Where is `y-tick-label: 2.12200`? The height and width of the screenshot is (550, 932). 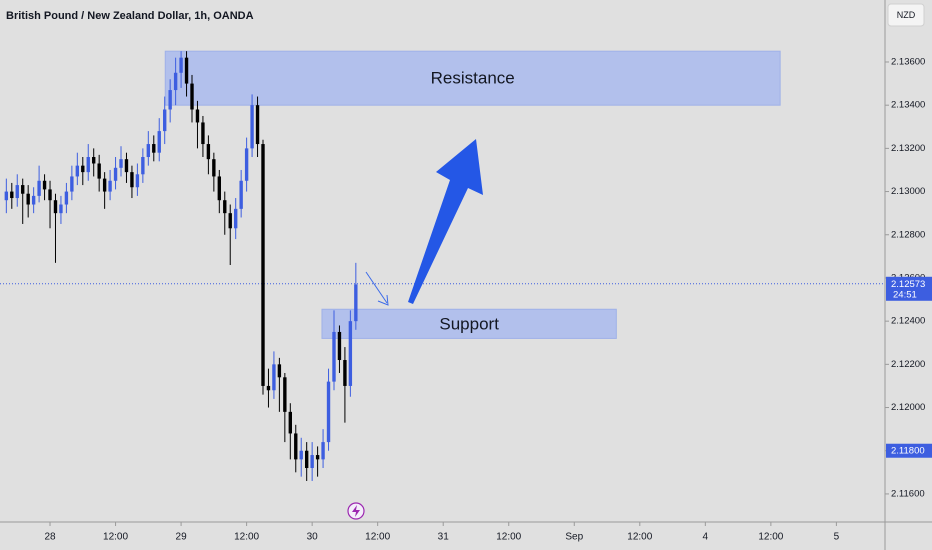
y-tick-label: 2.12200 is located at coordinates (908, 364).